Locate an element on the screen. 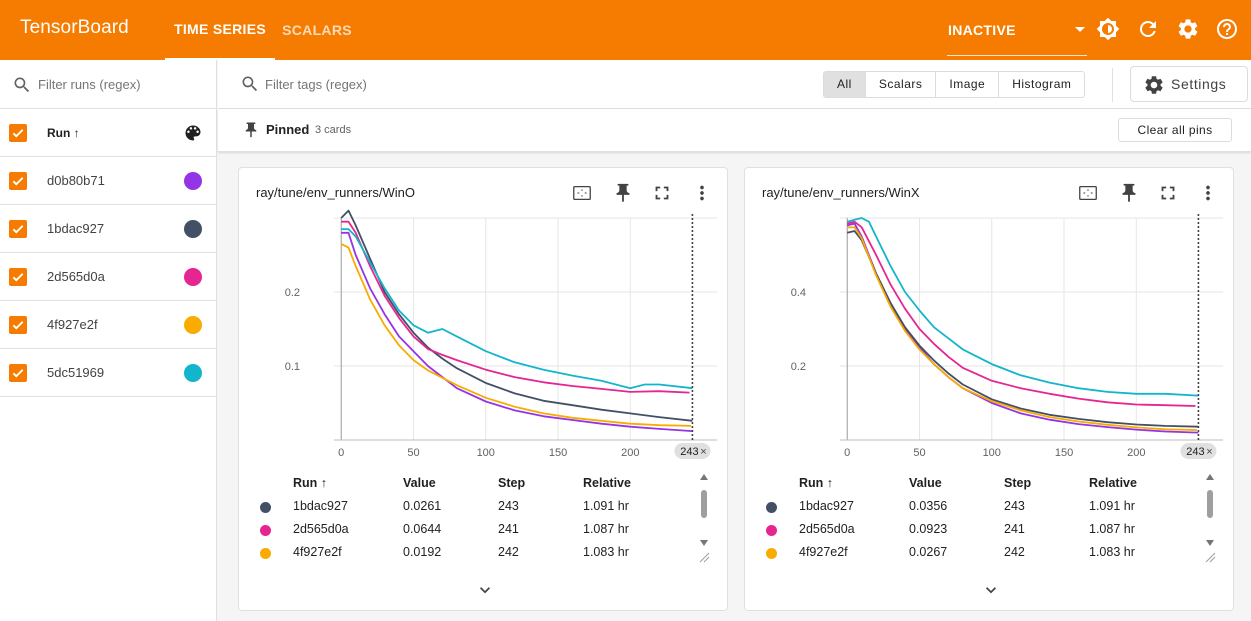 The image size is (1251, 621). cell-value: 0.0192 is located at coordinates (422, 552).